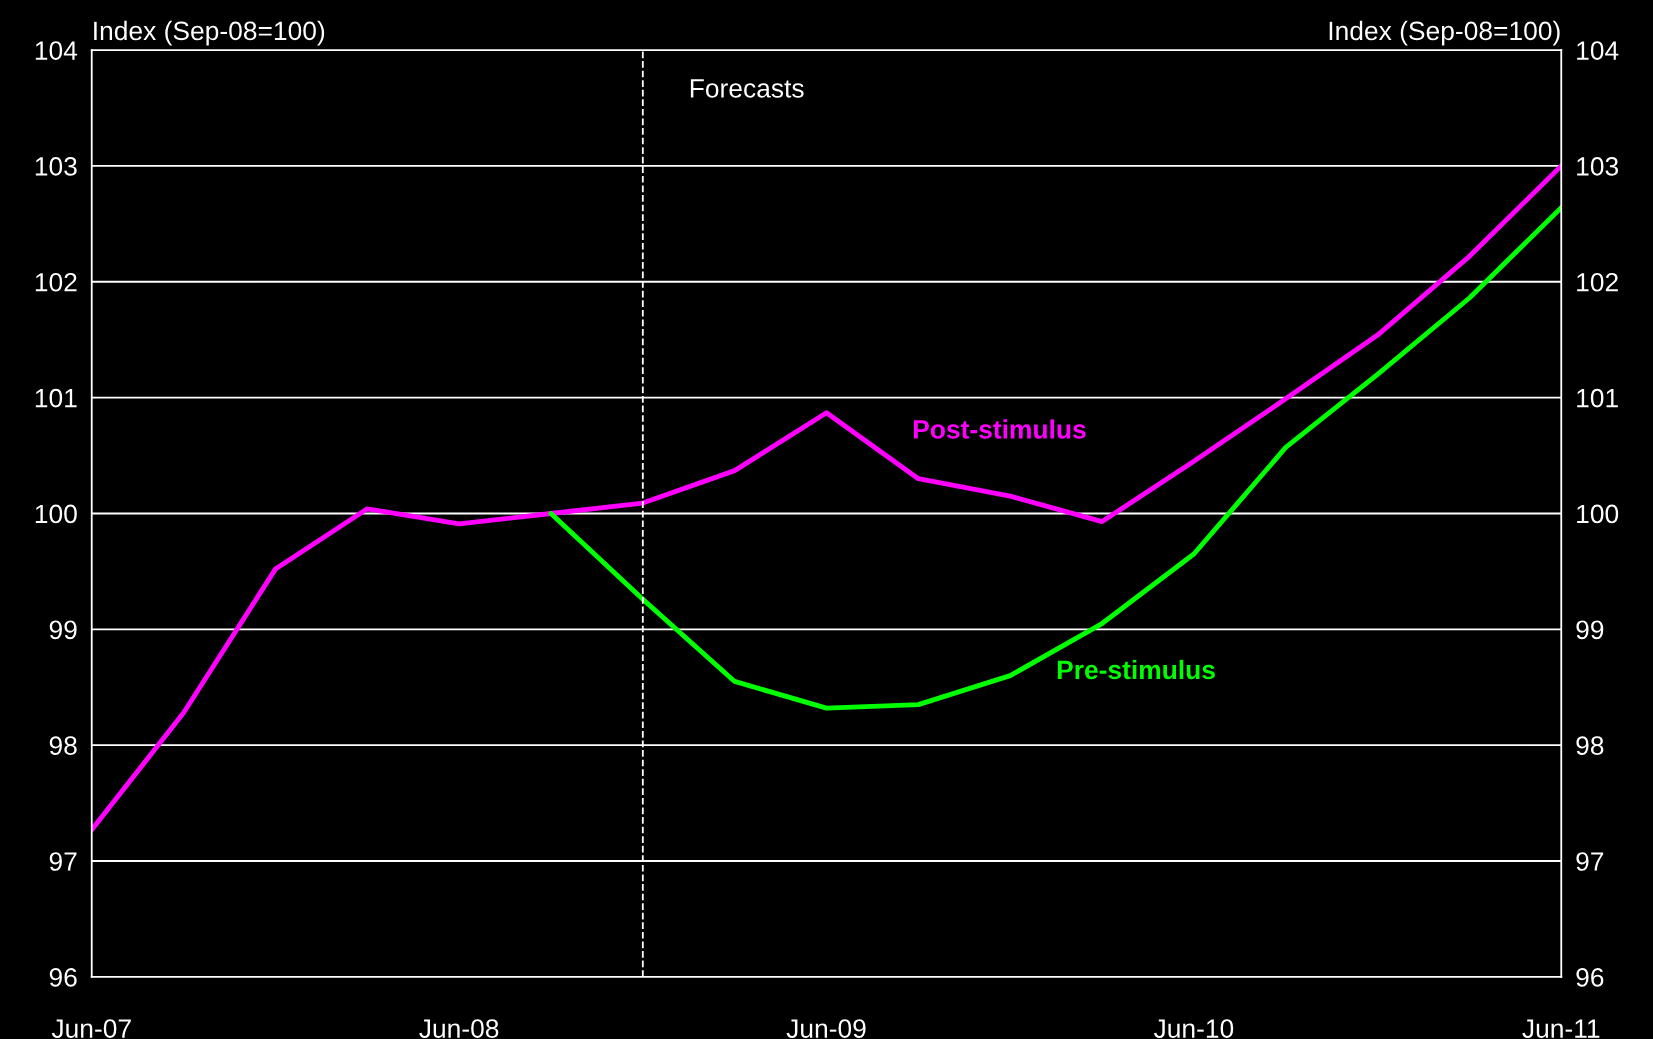 The width and height of the screenshot is (1653, 1039). Describe the element at coordinates (1193, 1028) in the screenshot. I see `x-tick-label: Jun-10` at that location.